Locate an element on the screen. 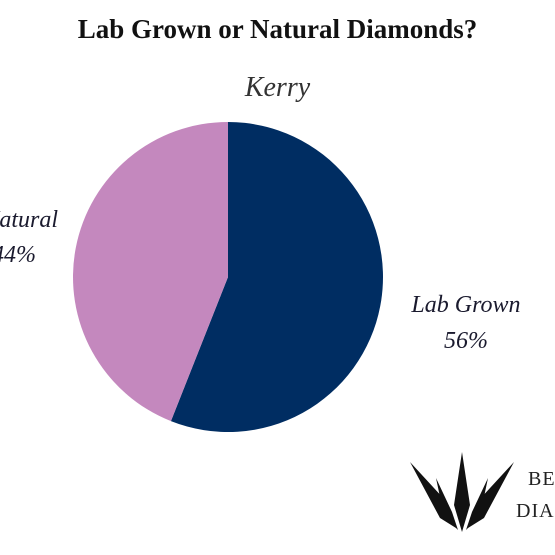 The width and height of the screenshot is (555, 555). slice-value-natural: 44% is located at coordinates (18, 255).